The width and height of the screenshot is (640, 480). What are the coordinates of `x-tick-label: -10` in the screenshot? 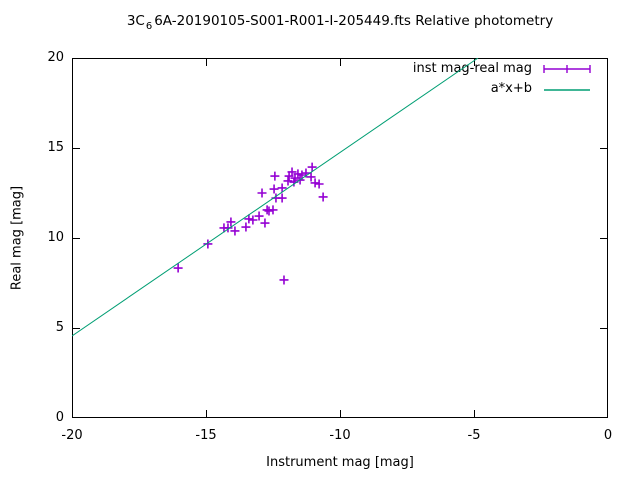 It's located at (340, 435).